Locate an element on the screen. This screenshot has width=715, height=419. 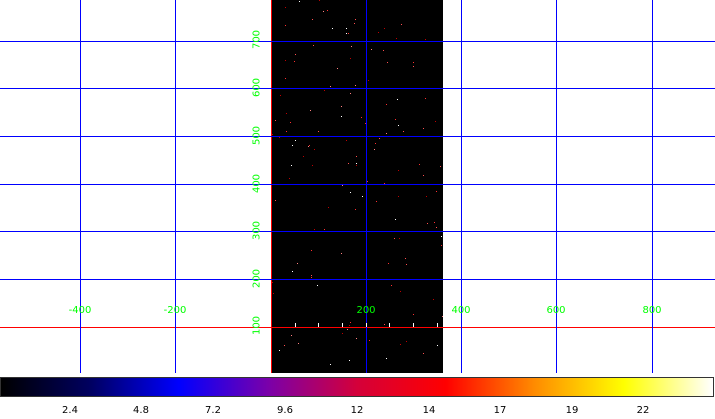
colorbar is located at coordinates (357, 387).